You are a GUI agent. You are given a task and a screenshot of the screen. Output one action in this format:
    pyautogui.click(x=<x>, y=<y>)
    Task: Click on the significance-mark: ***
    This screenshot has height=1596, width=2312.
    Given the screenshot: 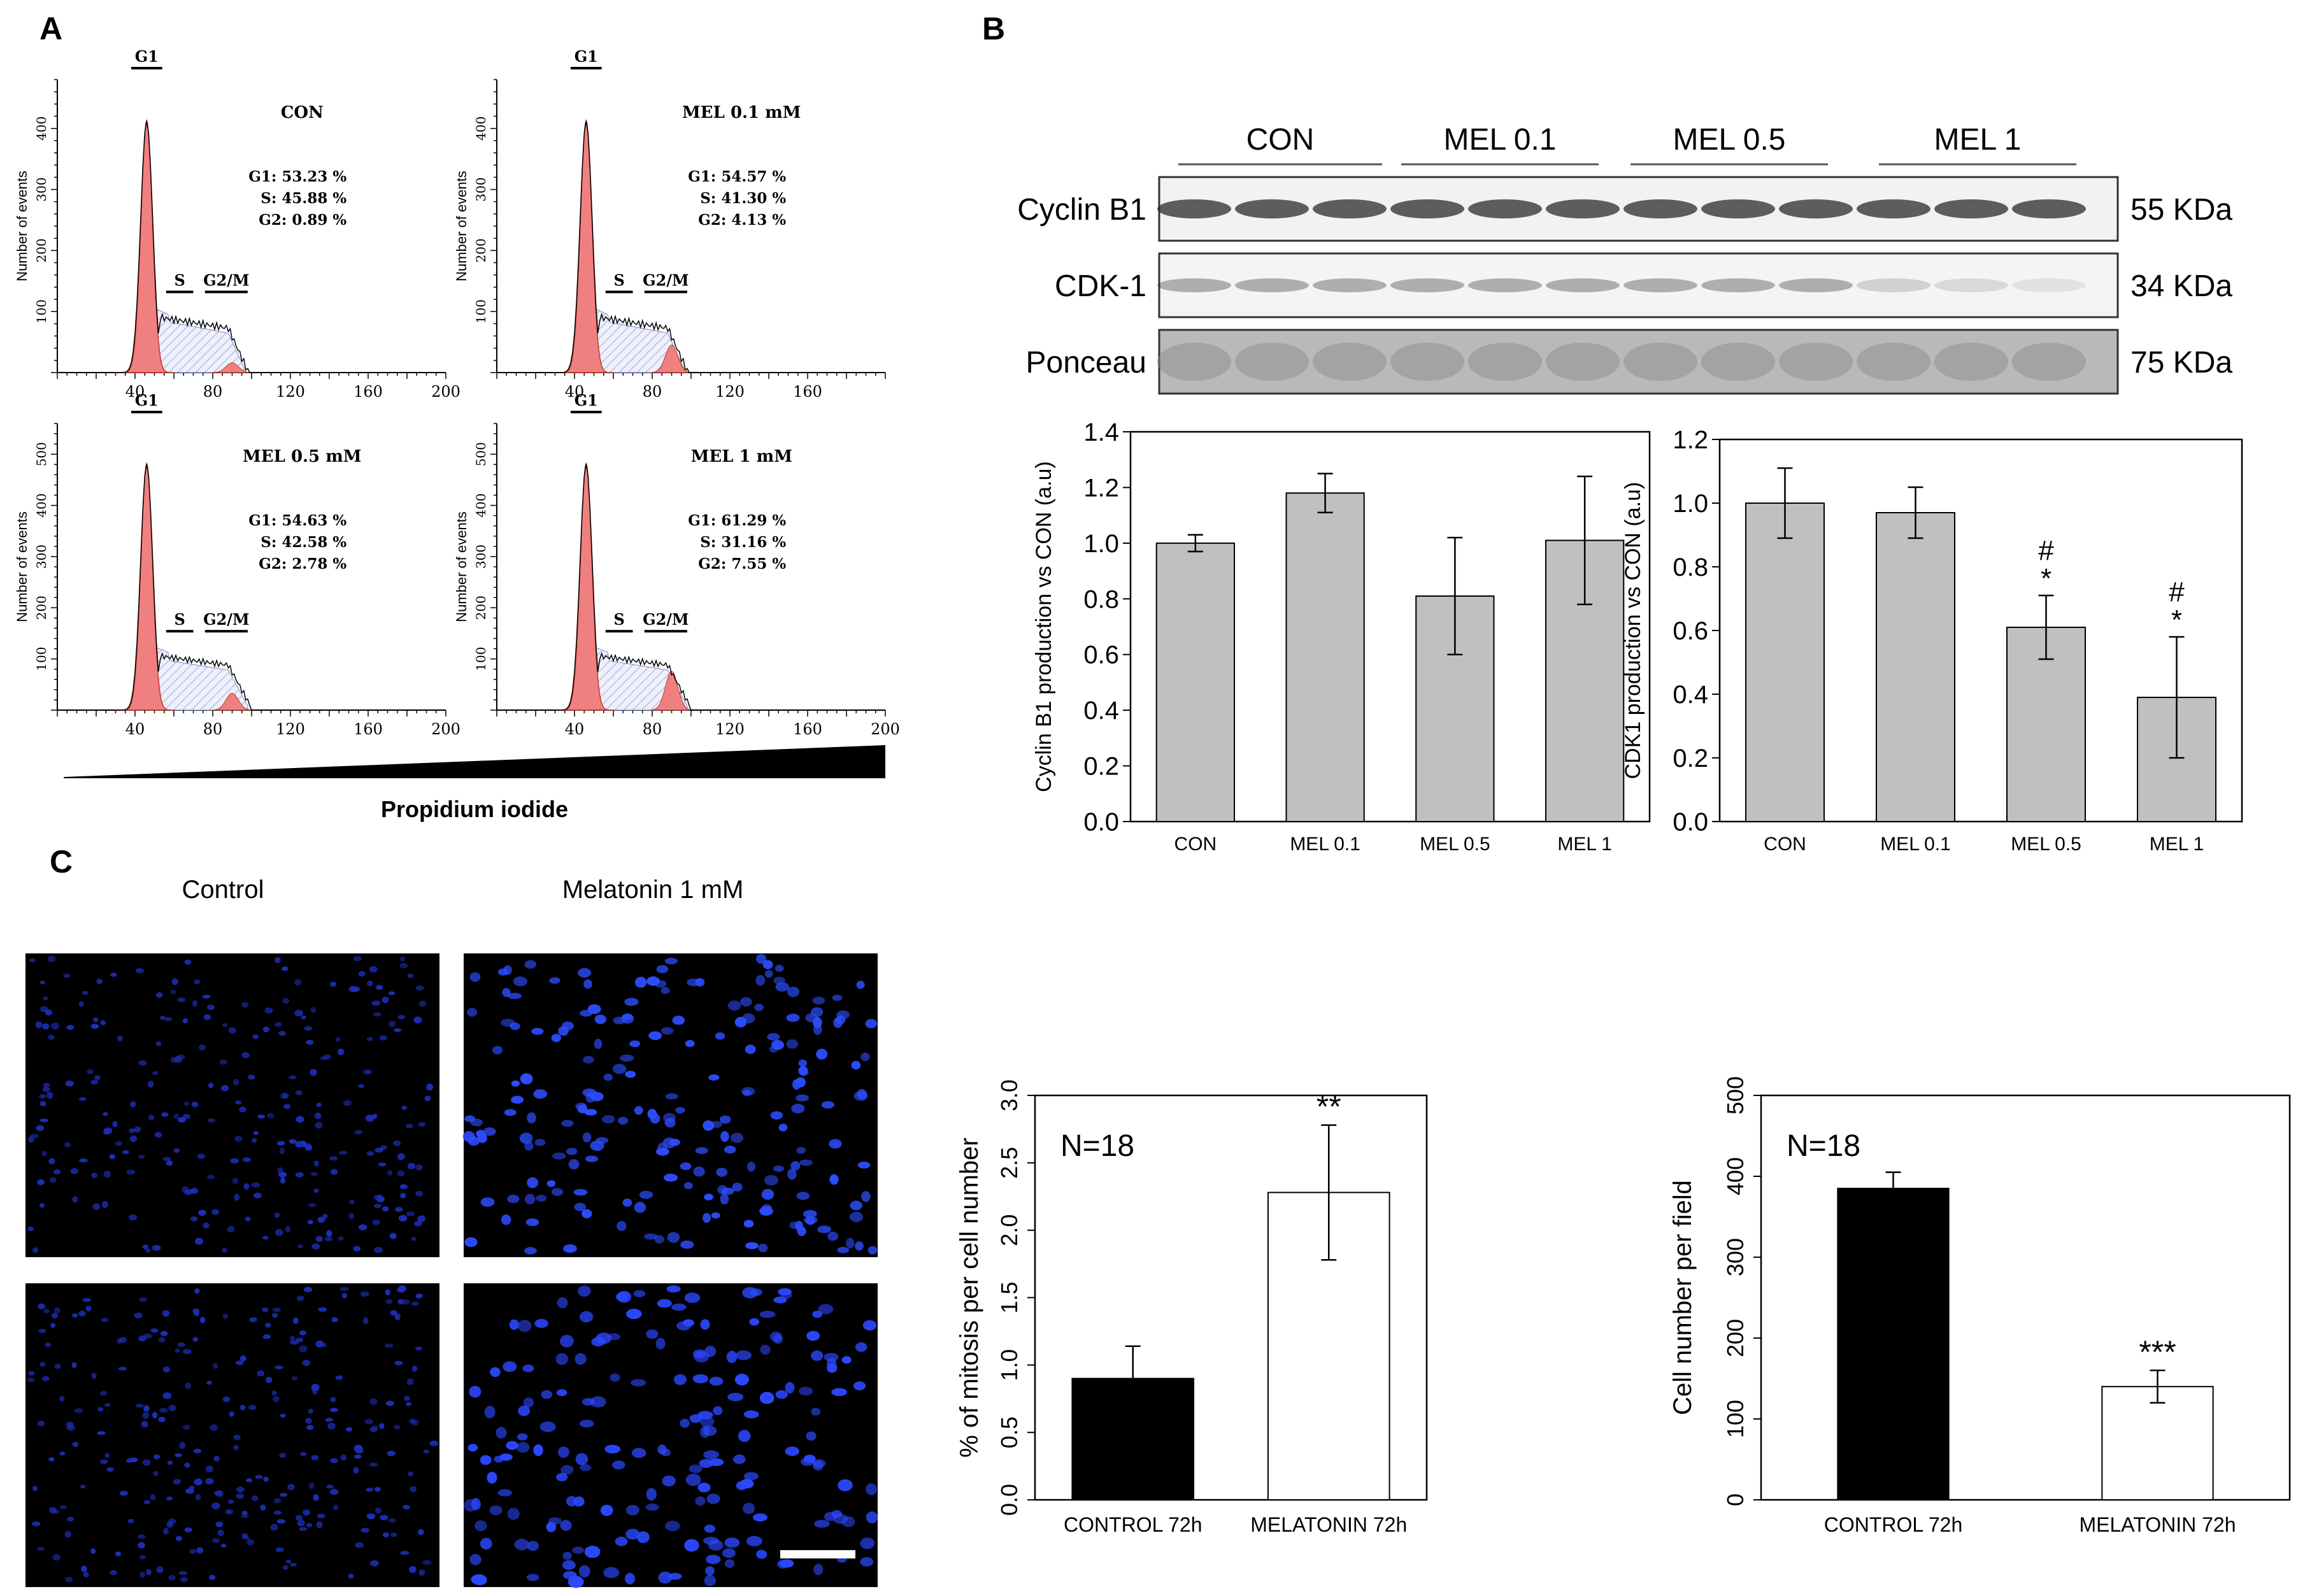 What is the action you would take?
    pyautogui.click(x=2157, y=1352)
    